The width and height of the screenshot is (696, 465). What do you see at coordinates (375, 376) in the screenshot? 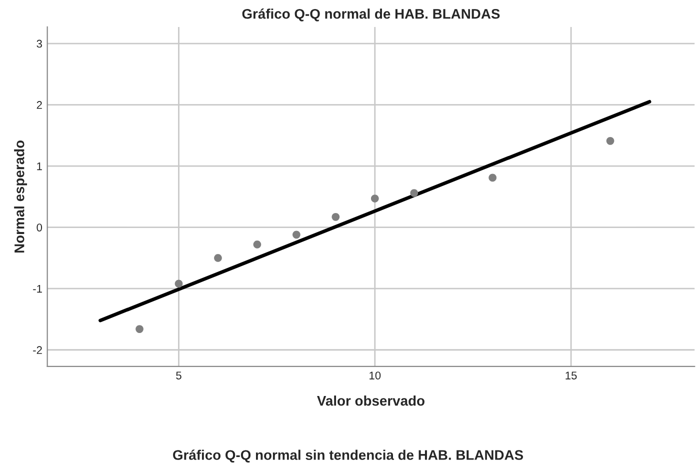
I see `x-tick-label: 10` at bounding box center [375, 376].